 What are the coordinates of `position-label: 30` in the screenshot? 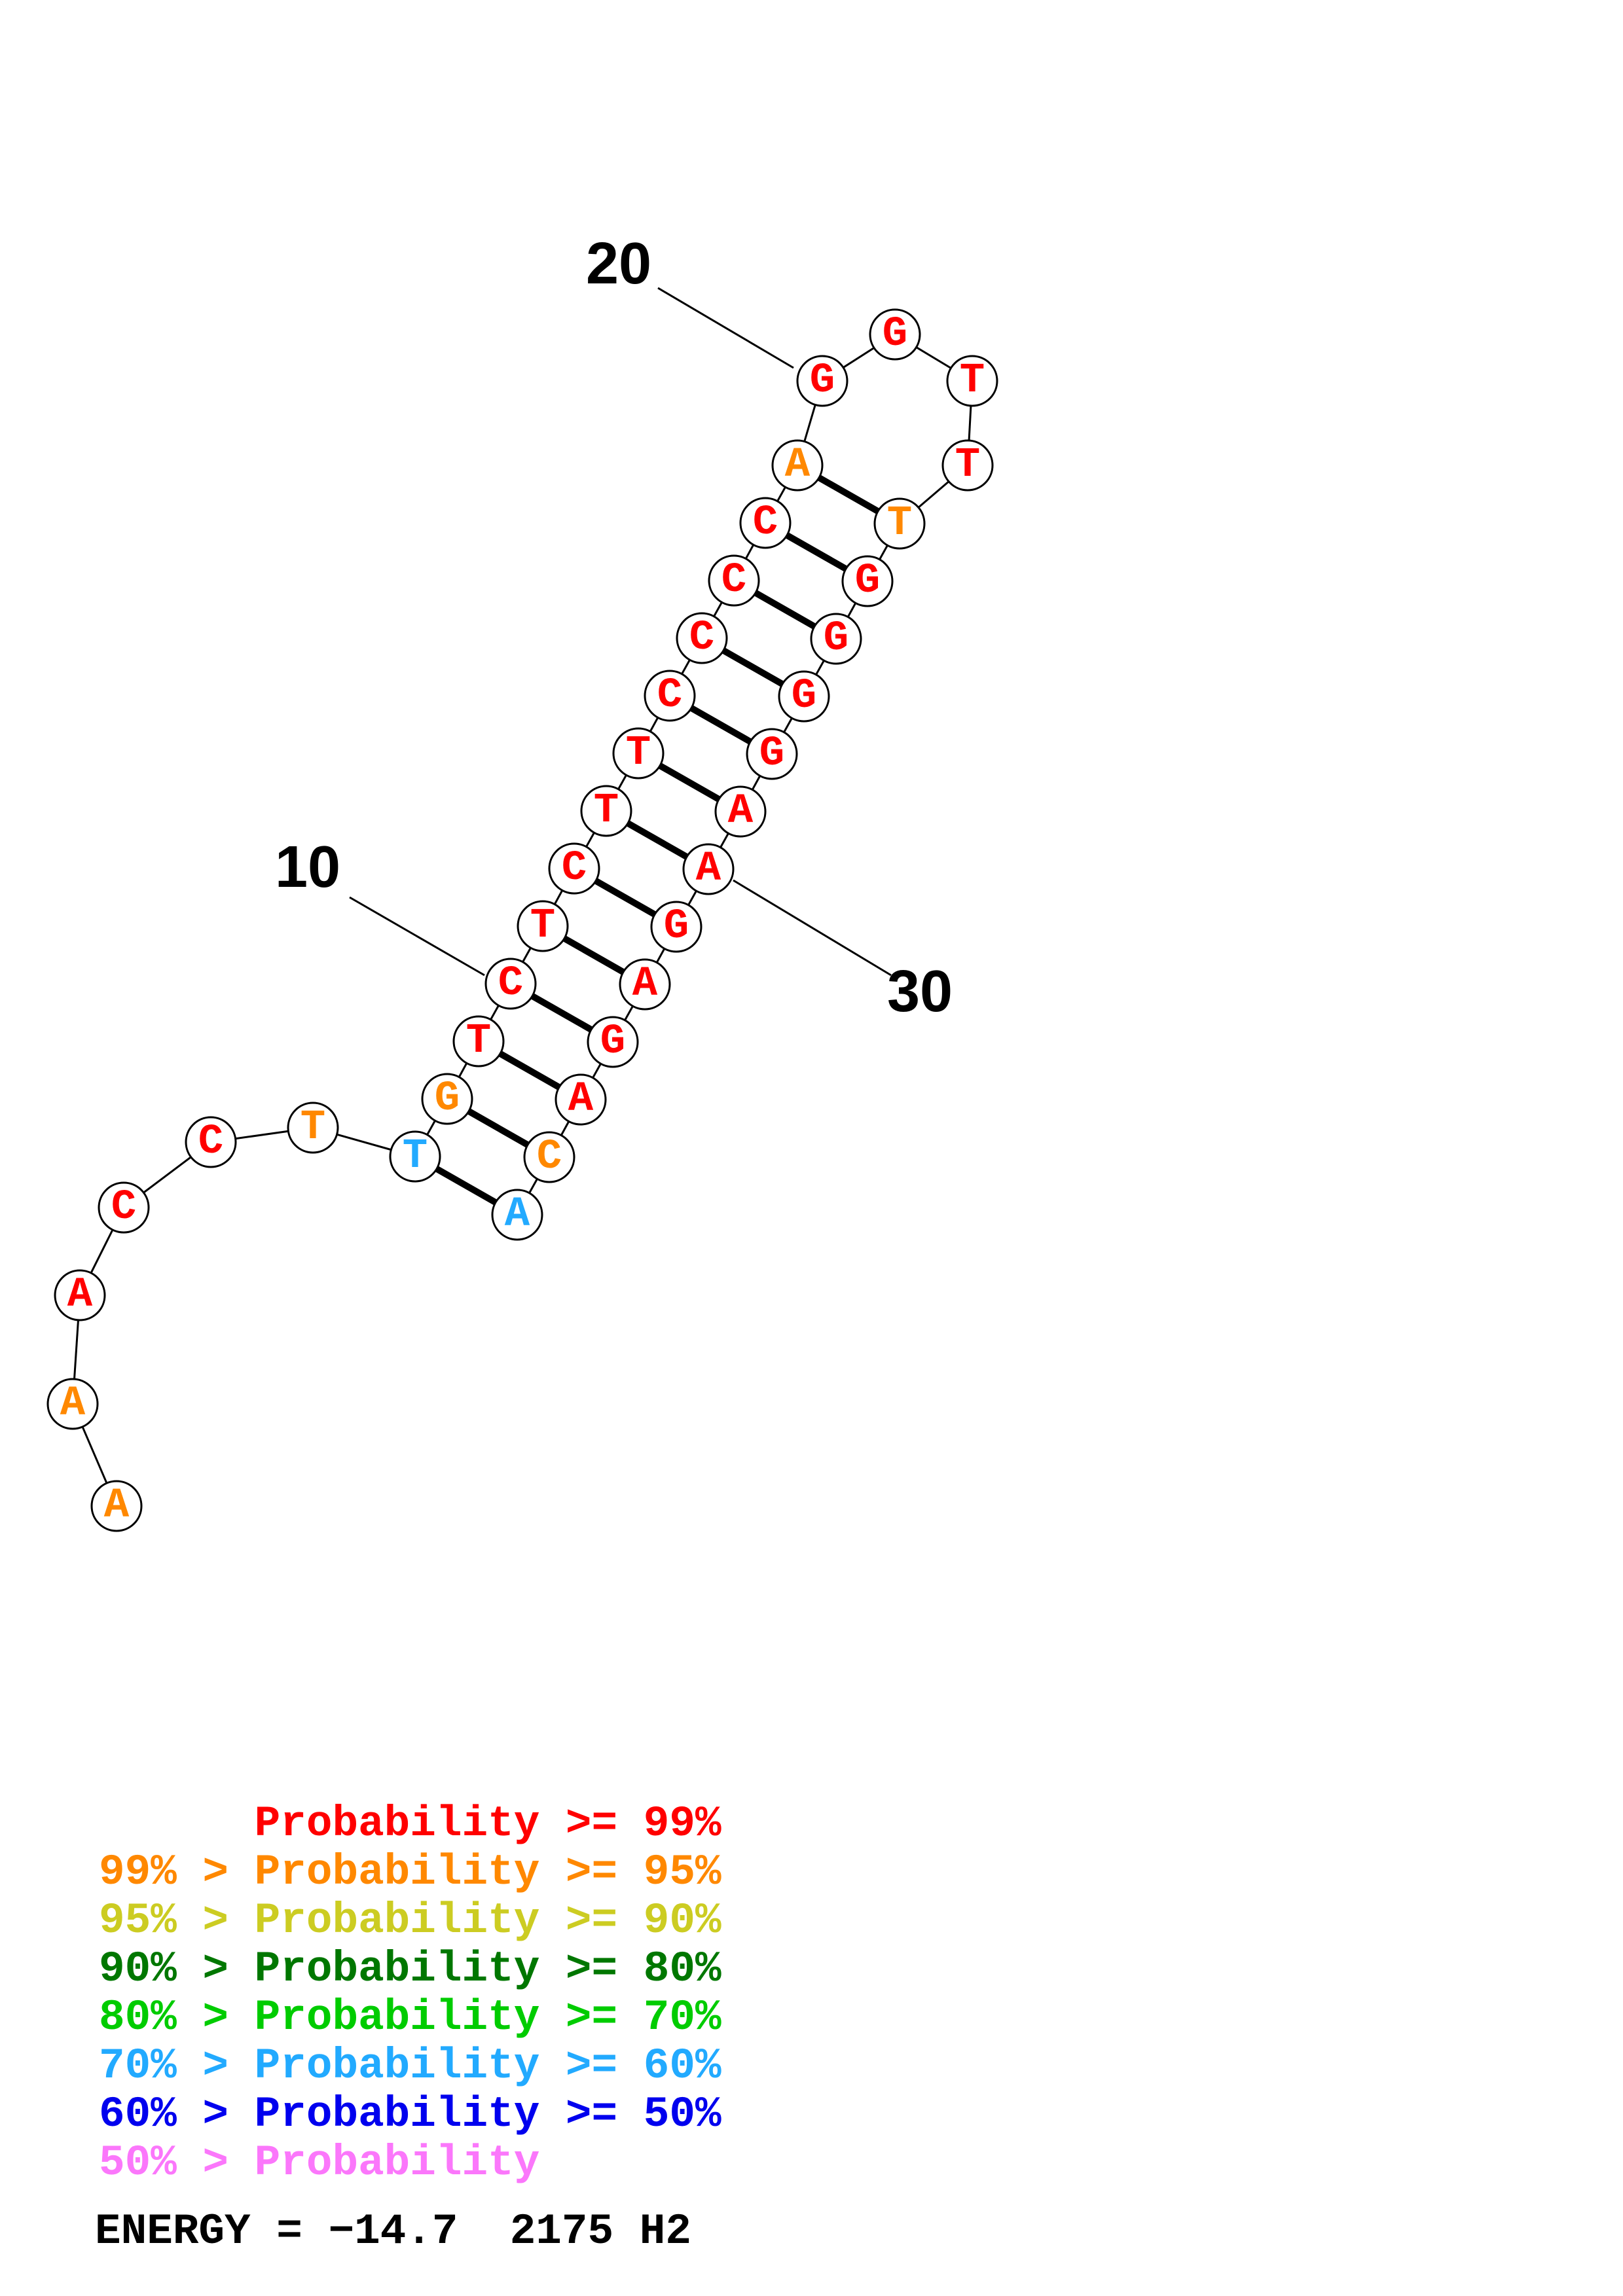 It's located at (920, 991).